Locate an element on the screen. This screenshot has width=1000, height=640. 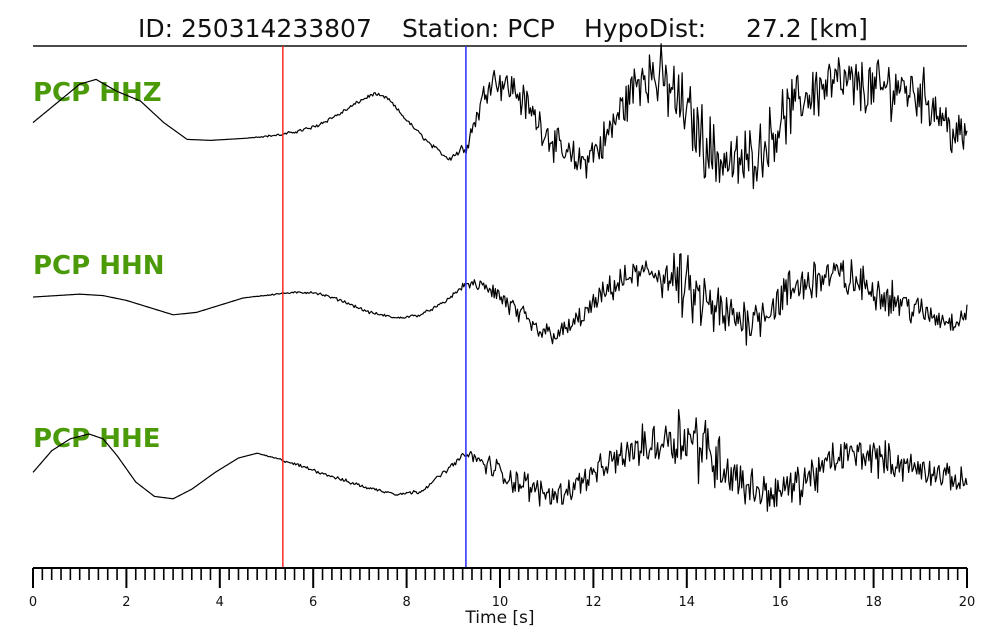
x-tick-label: 10 is located at coordinates (500, 602).